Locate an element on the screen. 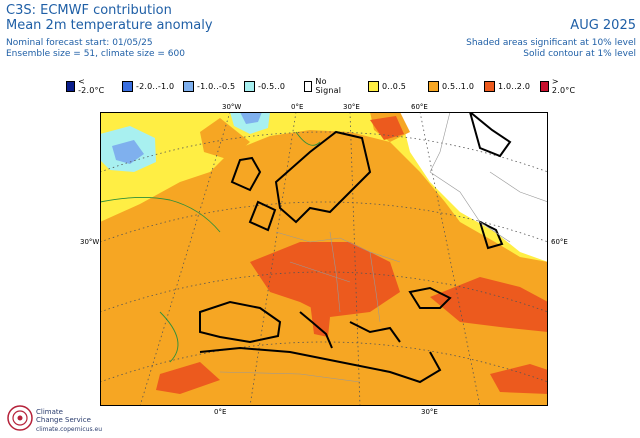 The image size is (640, 438). legend-item-1-2: 1.0..2.0 is located at coordinates (507, 86).